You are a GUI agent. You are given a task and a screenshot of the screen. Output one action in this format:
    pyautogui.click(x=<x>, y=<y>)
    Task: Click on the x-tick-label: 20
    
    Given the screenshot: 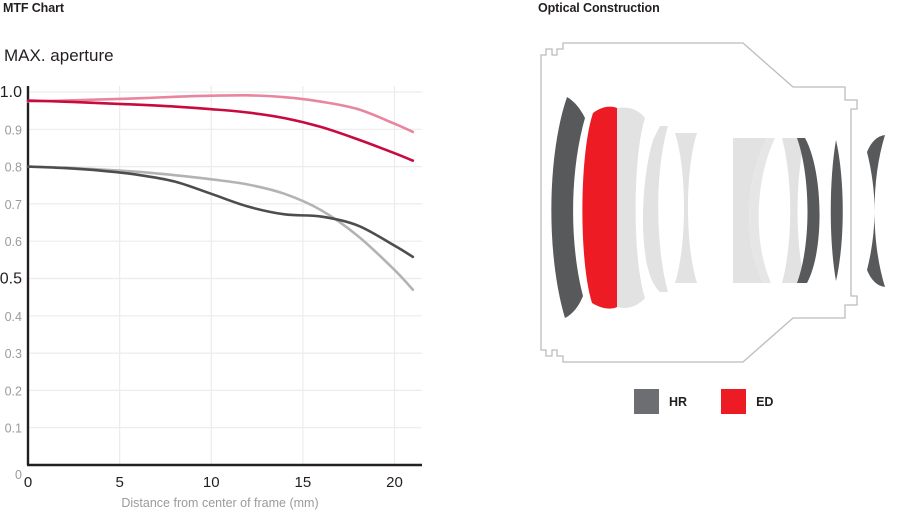 What is the action you would take?
    pyautogui.click(x=394, y=482)
    